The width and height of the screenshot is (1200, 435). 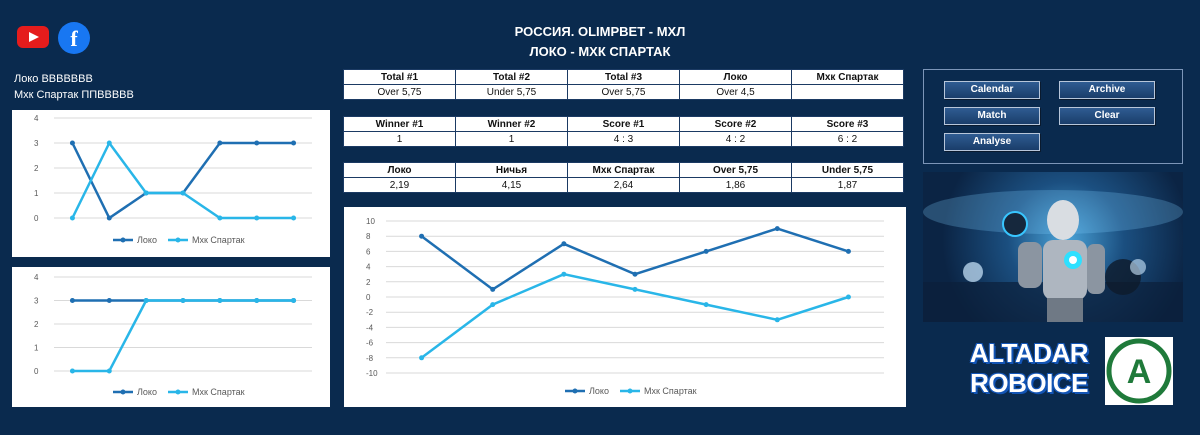 What do you see at coordinates (1053, 256) in the screenshot?
I see `robot-illustration` at bounding box center [1053, 256].